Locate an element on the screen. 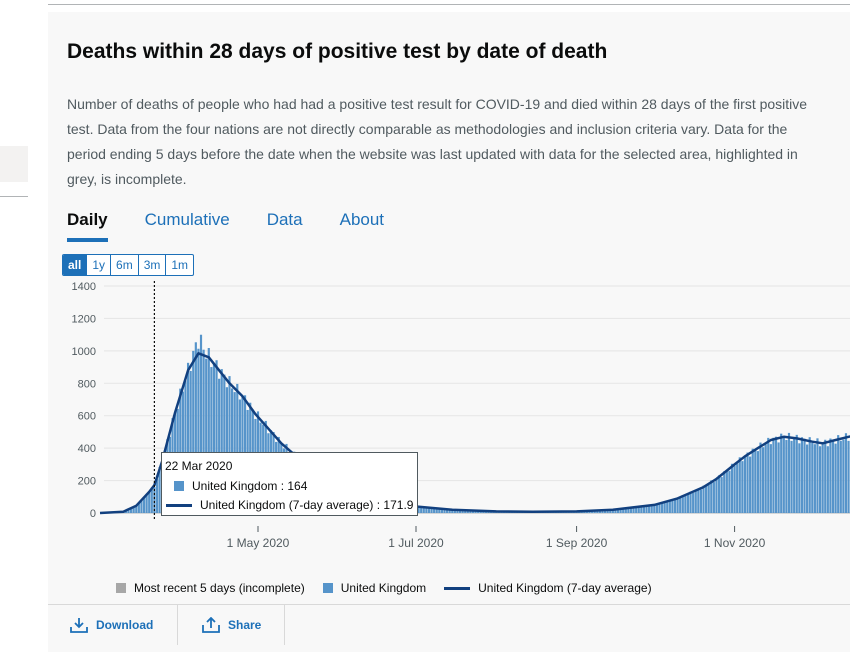 The width and height of the screenshot is (850, 652). y-tick-label: 1000 is located at coordinates (84, 352).